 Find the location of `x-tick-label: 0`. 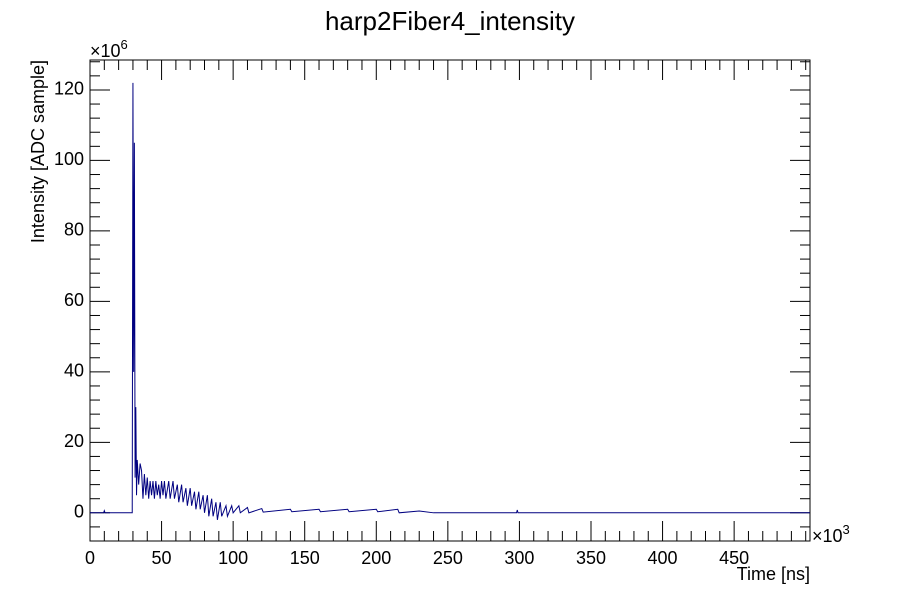

x-tick-label: 0 is located at coordinates (90, 558).